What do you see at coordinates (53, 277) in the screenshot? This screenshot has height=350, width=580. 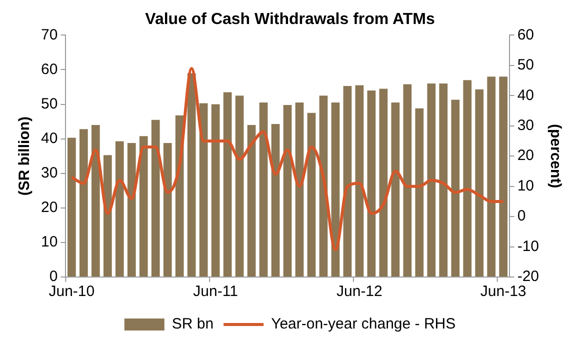 I see `y-tick-label: 0` at bounding box center [53, 277].